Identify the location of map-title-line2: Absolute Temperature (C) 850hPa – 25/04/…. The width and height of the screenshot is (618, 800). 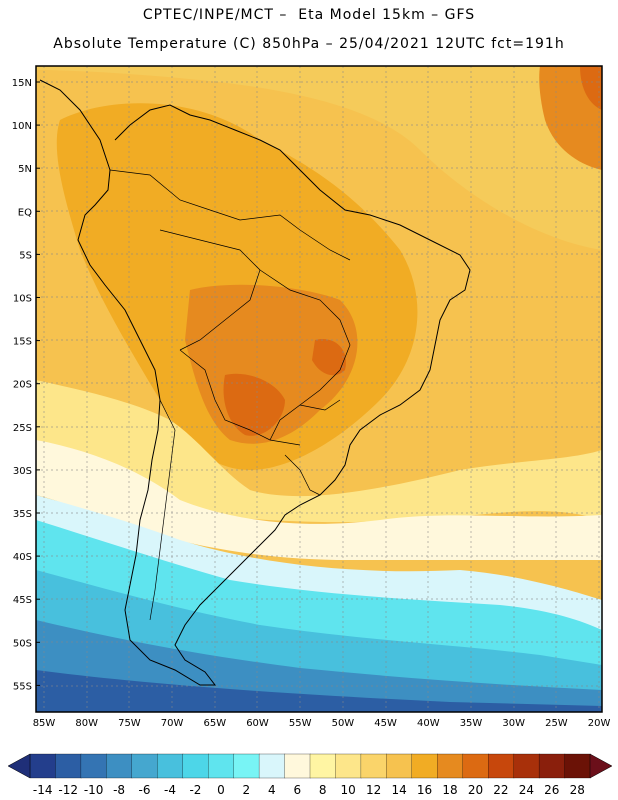
(309, 44).